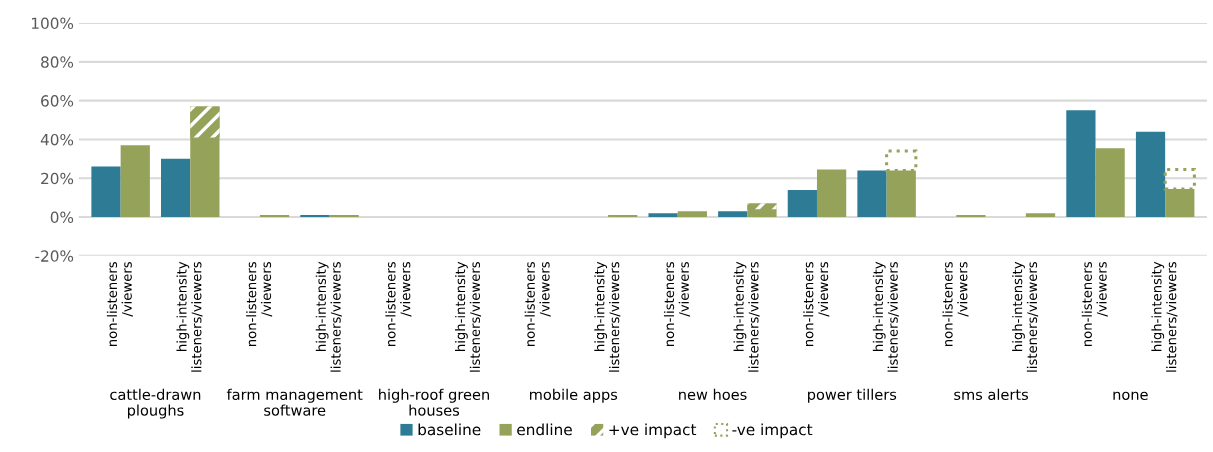 The image size is (1213, 452). What do you see at coordinates (544, 429) in the screenshot?
I see `legend-label: endline` at bounding box center [544, 429].